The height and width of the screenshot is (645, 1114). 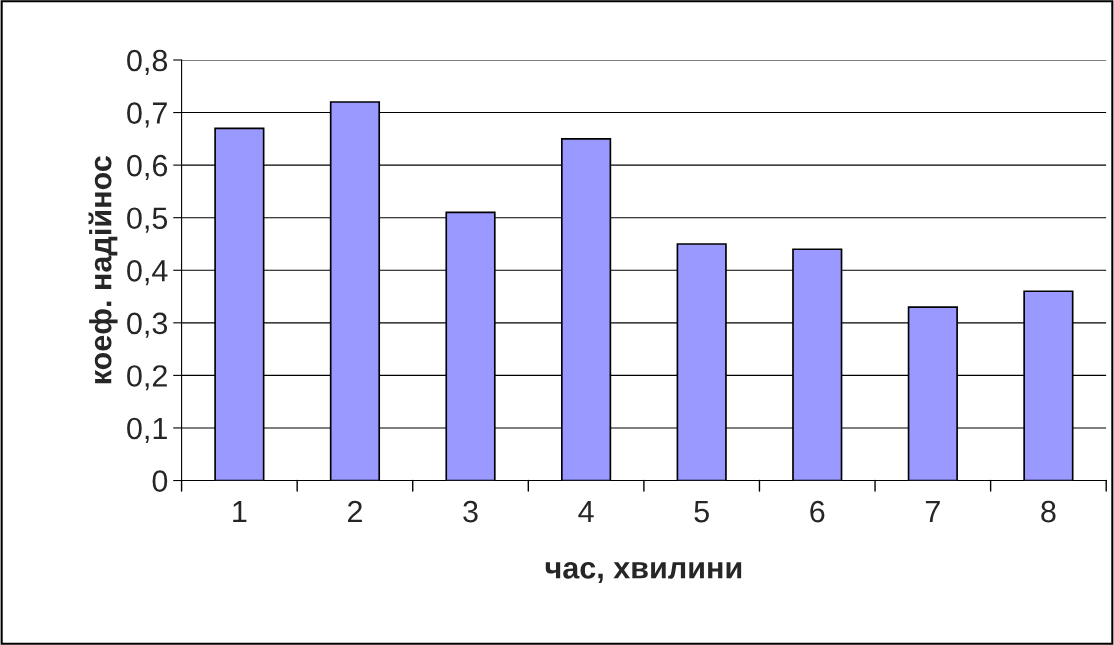 What do you see at coordinates (147, 378) in the screenshot?
I see `y-tick-label: 0,2` at bounding box center [147, 378].